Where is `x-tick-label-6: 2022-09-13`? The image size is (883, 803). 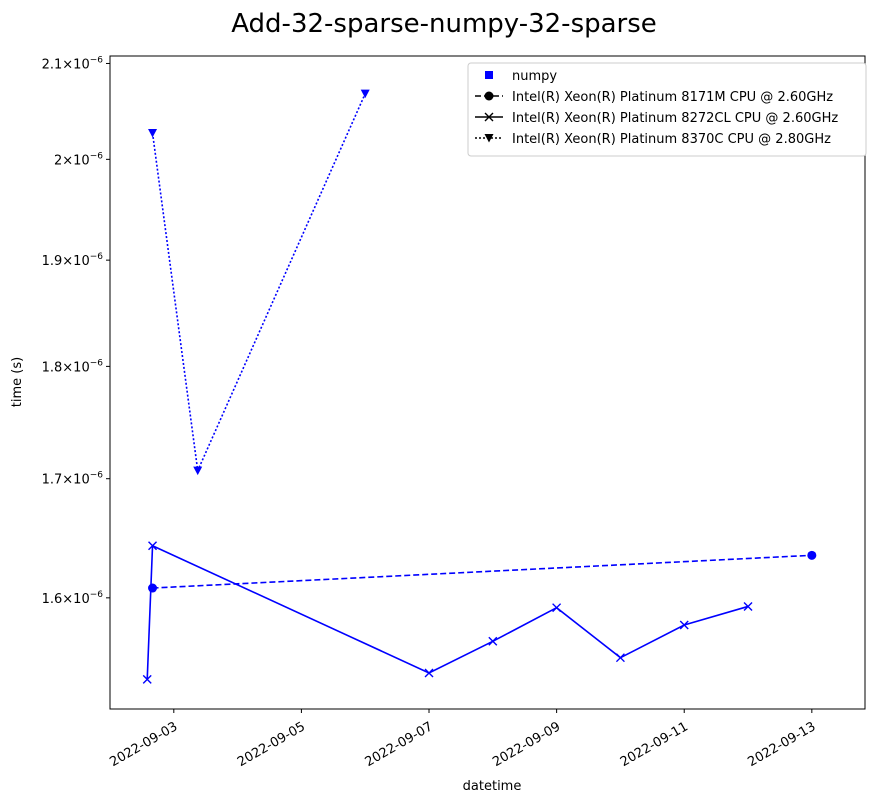 x-tick-label-6: 2022-09-13 is located at coordinates (781, 744).